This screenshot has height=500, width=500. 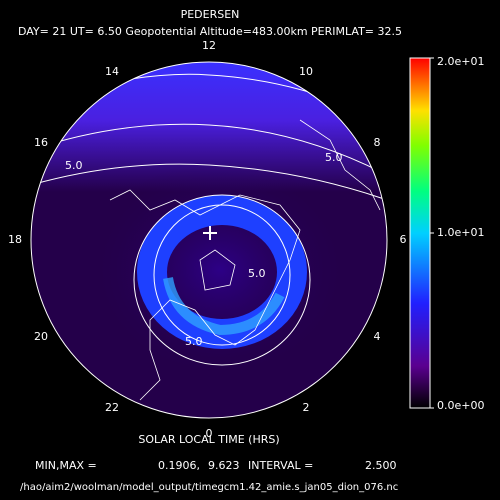 I want to click on hour-label: 12, so click(x=209, y=45).